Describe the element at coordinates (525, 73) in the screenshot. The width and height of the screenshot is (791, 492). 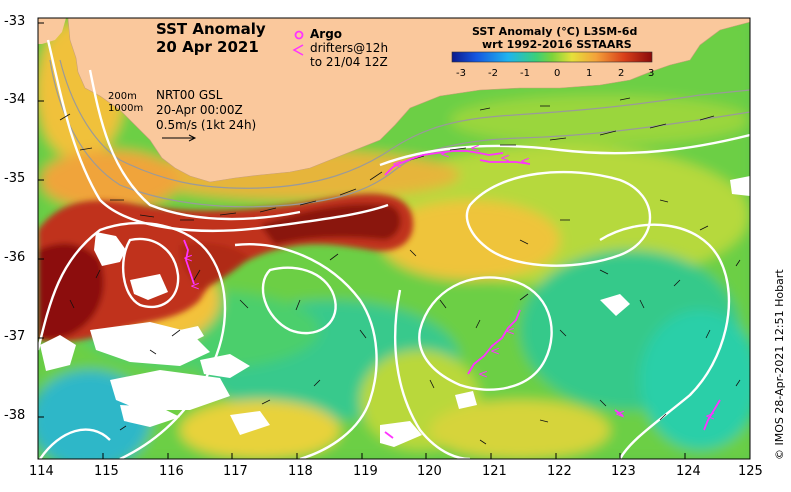
I see `colorbar-tick: -1` at that location.